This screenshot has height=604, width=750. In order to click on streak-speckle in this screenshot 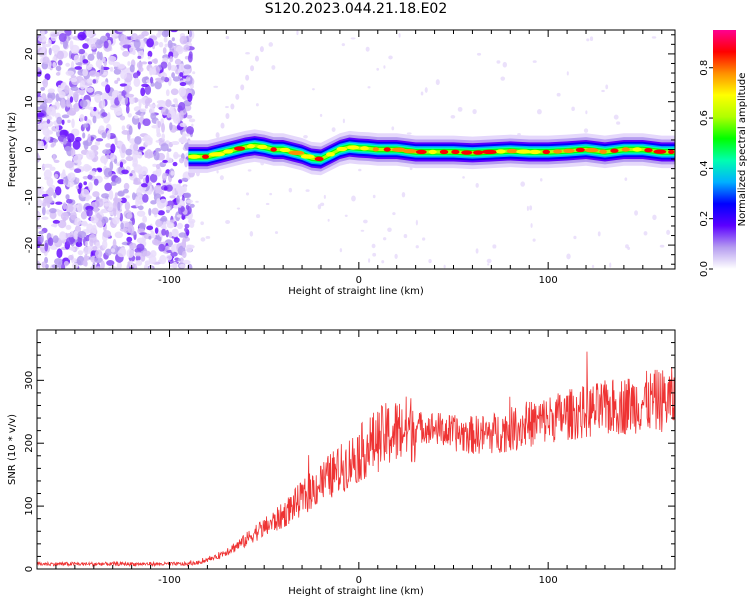, I will do `click(237, 96)`.